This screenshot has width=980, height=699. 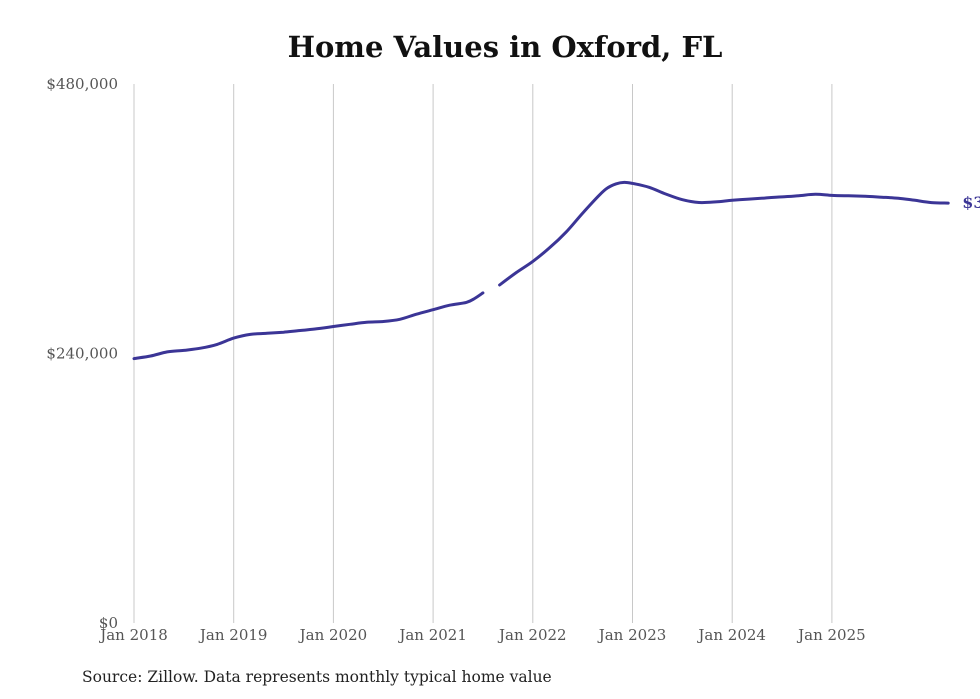 What do you see at coordinates (82, 84) in the screenshot?
I see `y-tick-label: $480,000` at bounding box center [82, 84].